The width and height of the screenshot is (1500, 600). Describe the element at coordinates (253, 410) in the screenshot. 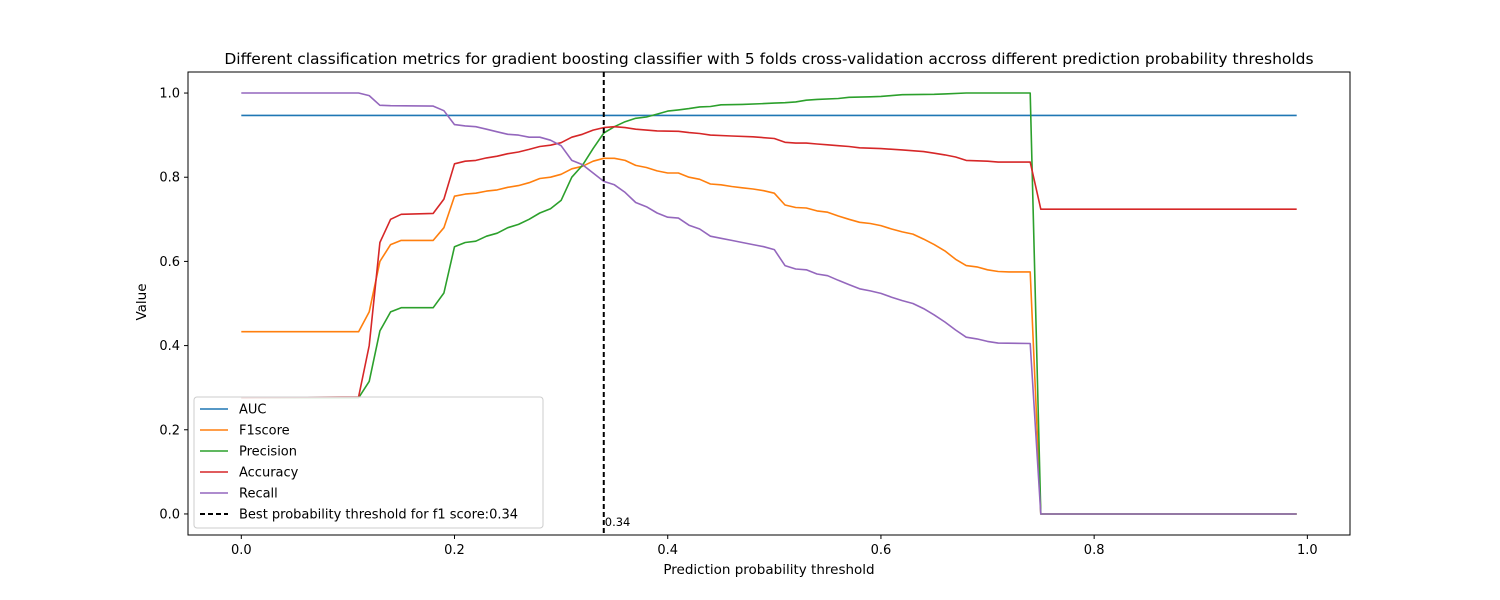

I see `legend-label-auc: AUC` at that location.